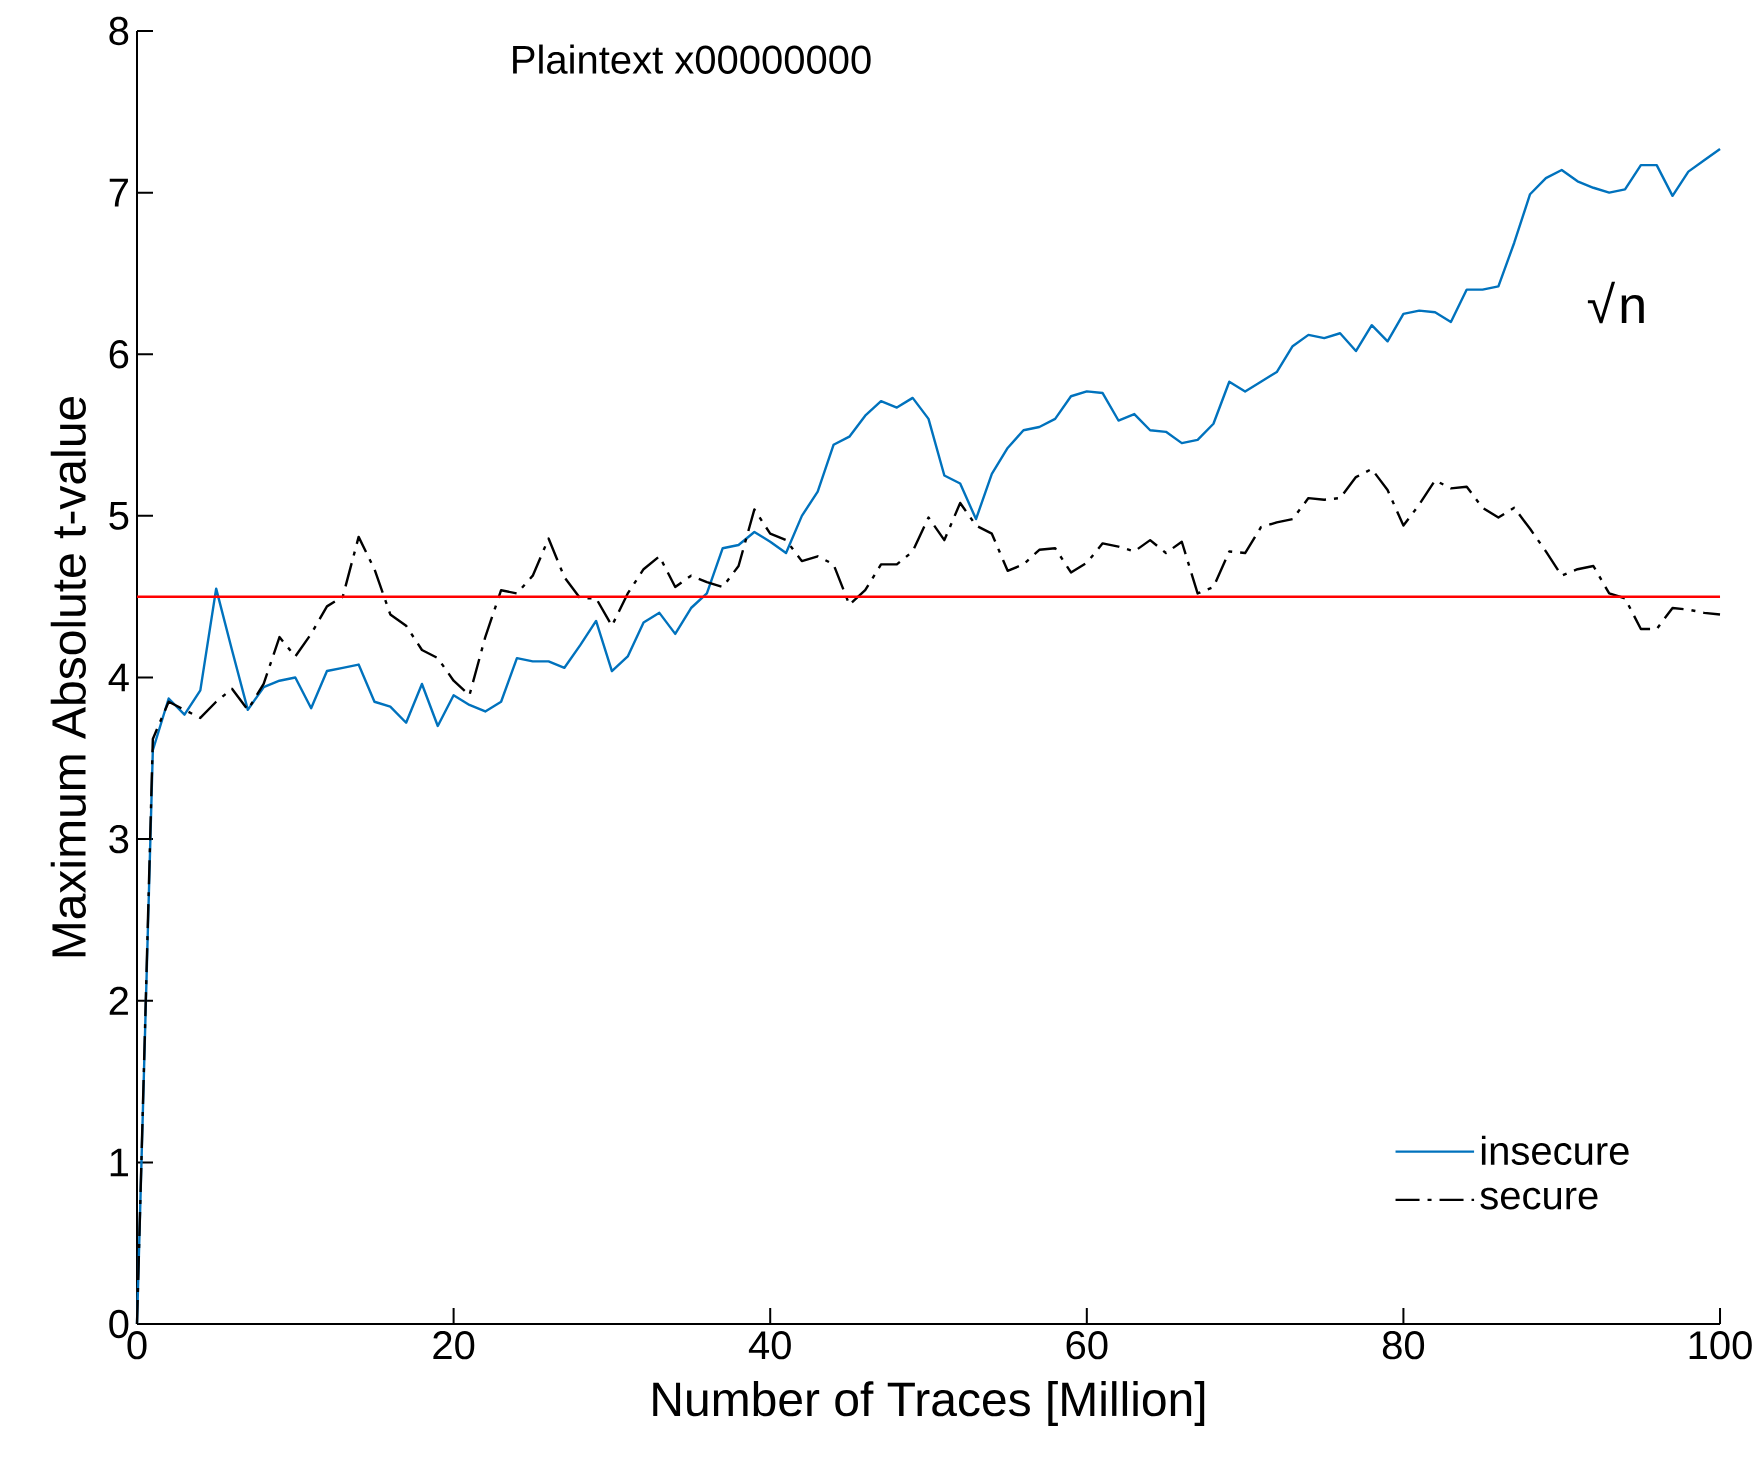  What do you see at coordinates (1087, 1345) in the screenshot?
I see `x-tick-label: 60` at bounding box center [1087, 1345].